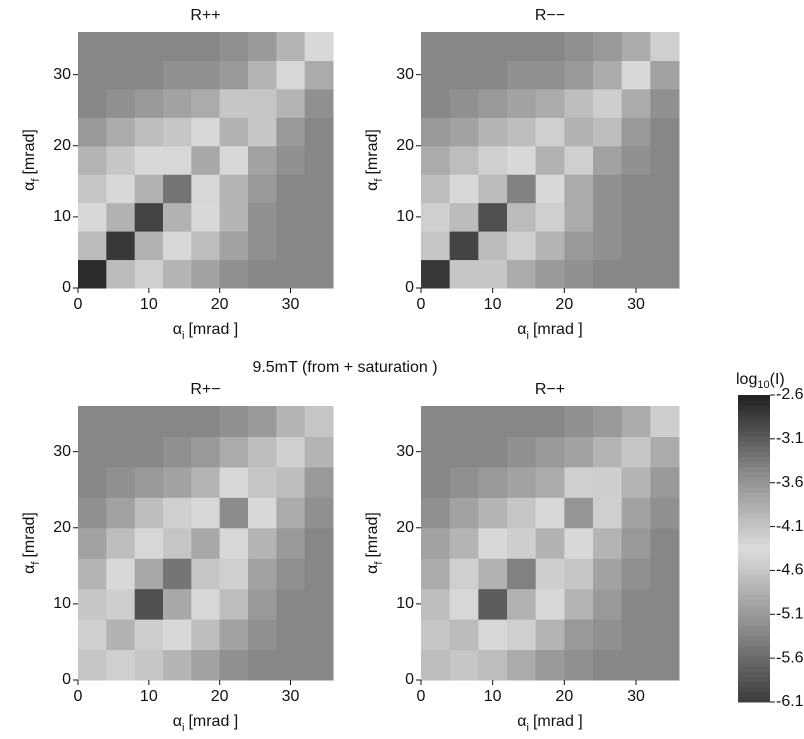 The image size is (804, 739). I want to click on colorbar-tick-label: -6.1, so click(790, 701).